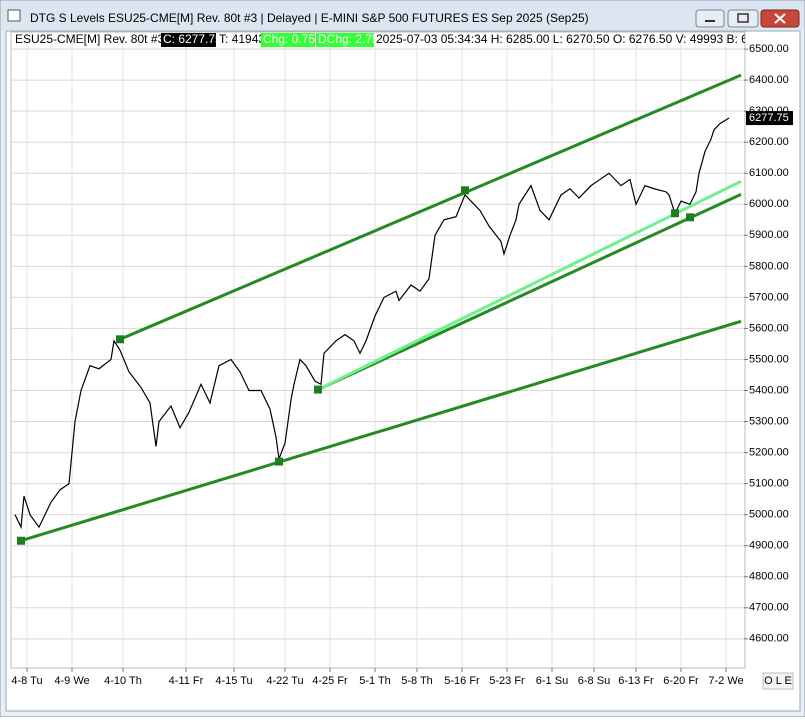 This screenshot has height=722, width=805. Describe the element at coordinates (769, 173) in the screenshot. I see `y-tick-label: 6100.00` at that location.